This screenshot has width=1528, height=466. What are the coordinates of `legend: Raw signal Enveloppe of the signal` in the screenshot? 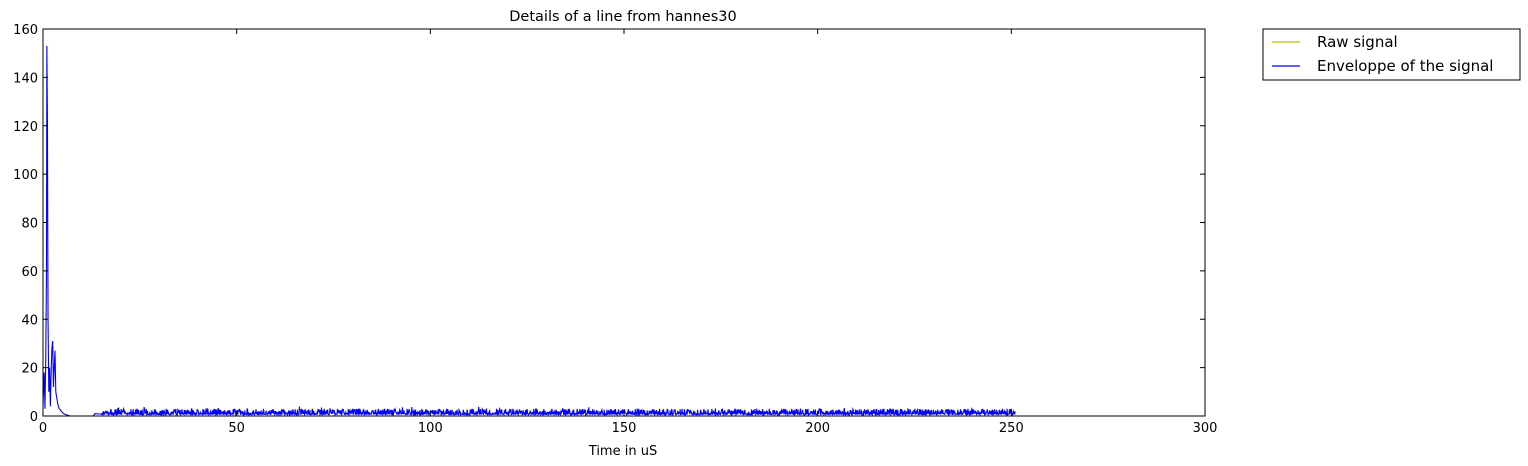 It's located at (1391, 54).